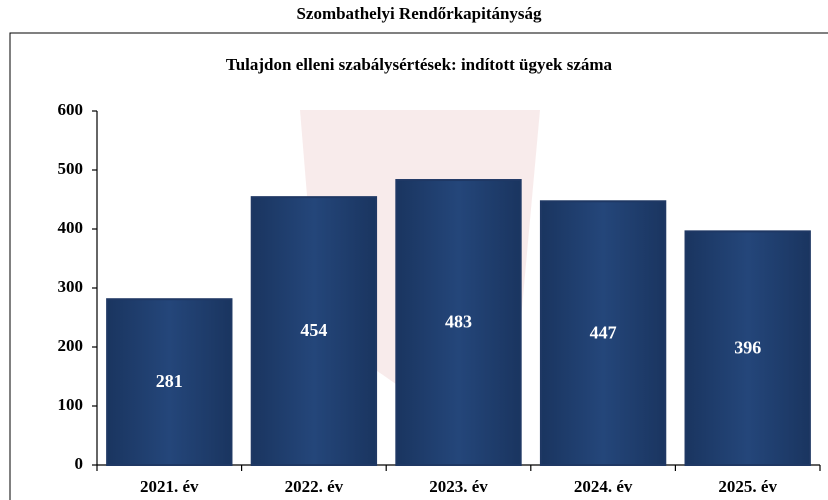 The image size is (828, 500). What do you see at coordinates (169, 486) in the screenshot?
I see `x-tick-label: 2021. év` at bounding box center [169, 486].